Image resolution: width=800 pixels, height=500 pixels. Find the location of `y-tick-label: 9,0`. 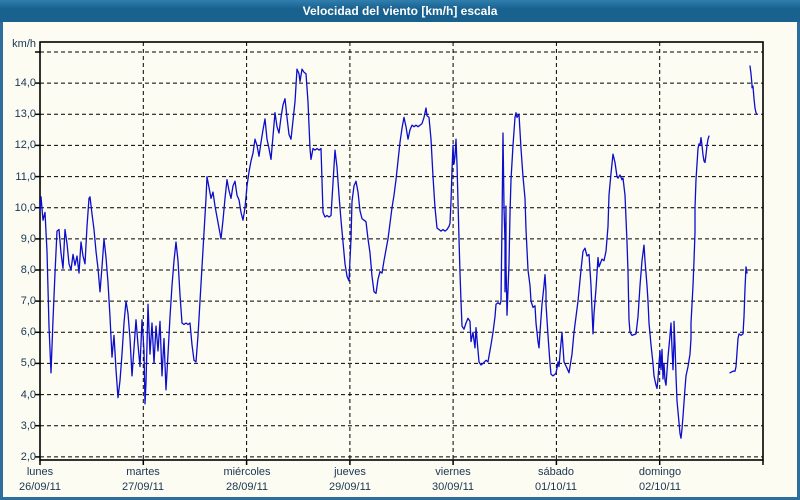

y-tick-label: 9,0 is located at coordinates (28, 239).